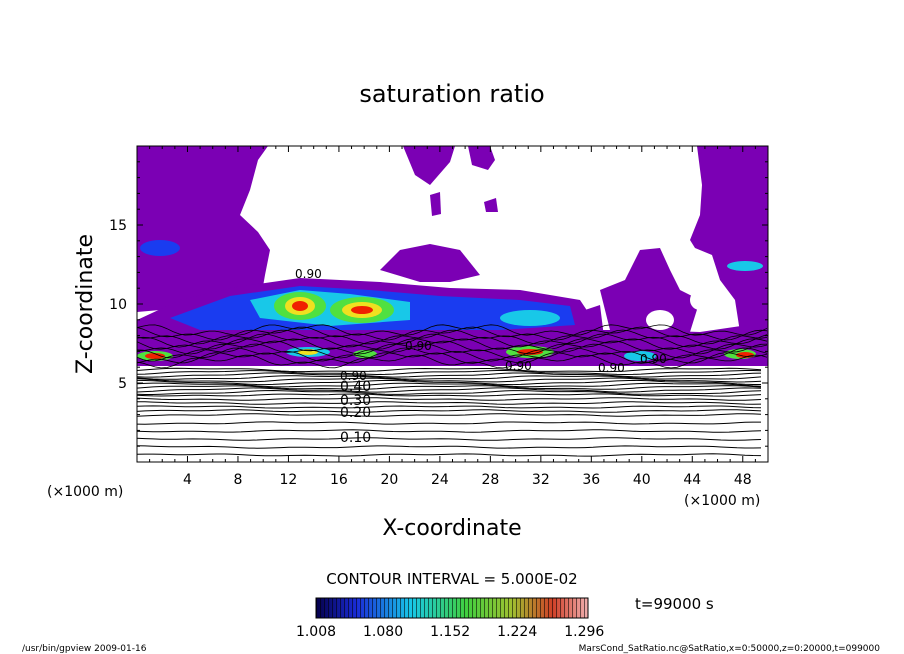 This screenshot has height=654, width=904. What do you see at coordinates (355, 413) in the screenshot?
I see `contour-label-020: 0.20` at bounding box center [355, 413].